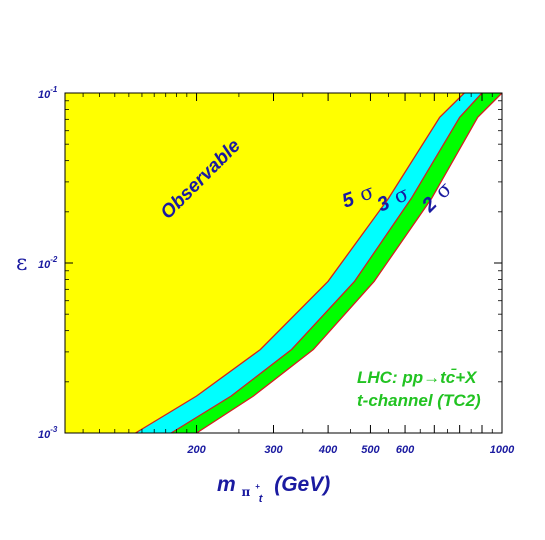 This screenshot has width=545, height=540. Describe the element at coordinates (405, 450) in the screenshot. I see `x-tick-label-4: 600` at that location.